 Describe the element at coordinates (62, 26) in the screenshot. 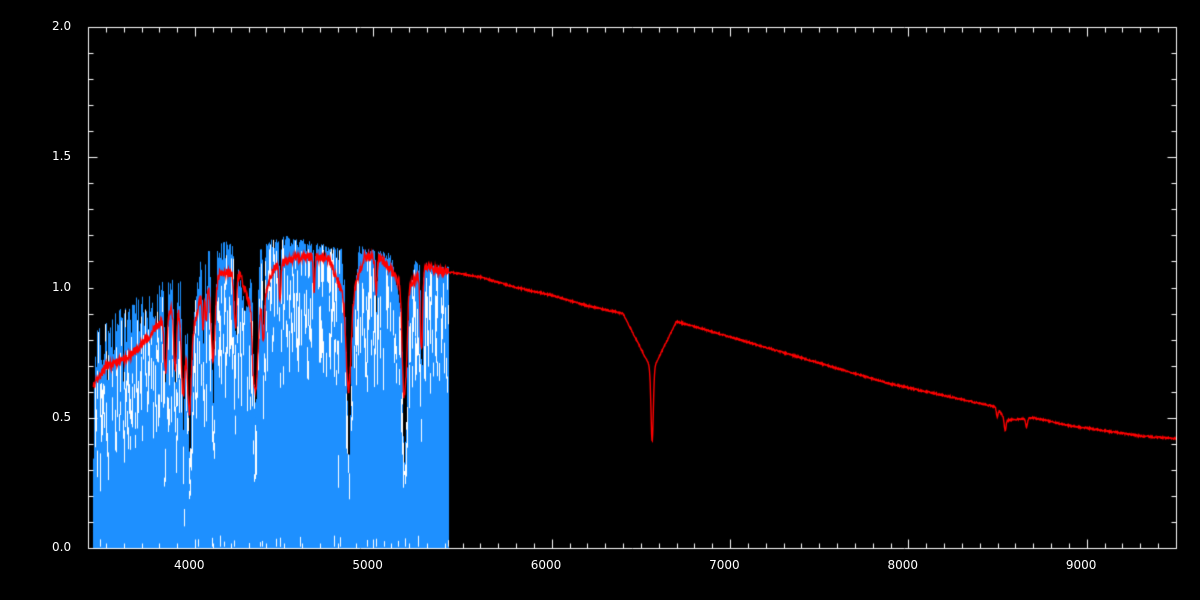

I see `y-tick-label: 2.0` at that location.